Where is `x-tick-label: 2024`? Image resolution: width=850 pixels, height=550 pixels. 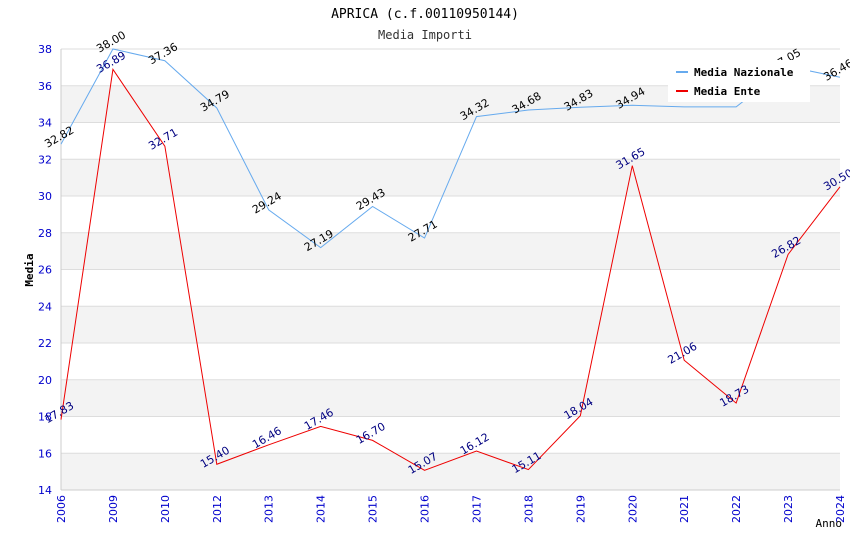 x-tick-label: 2024 is located at coordinates (840, 509).